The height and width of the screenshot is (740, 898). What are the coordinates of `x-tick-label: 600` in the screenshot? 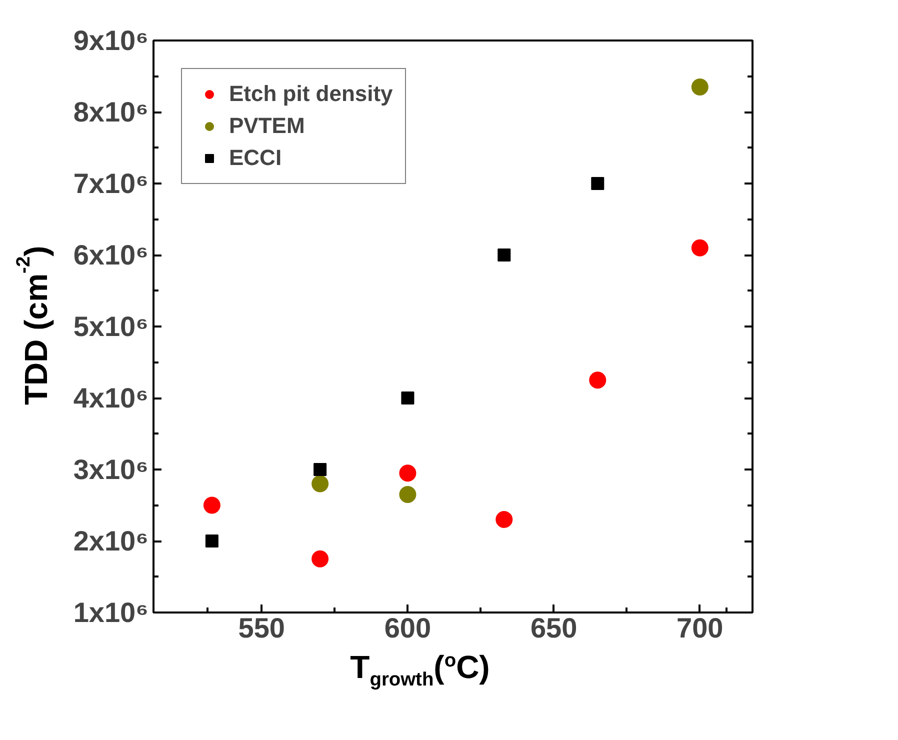 It's located at (408, 628).